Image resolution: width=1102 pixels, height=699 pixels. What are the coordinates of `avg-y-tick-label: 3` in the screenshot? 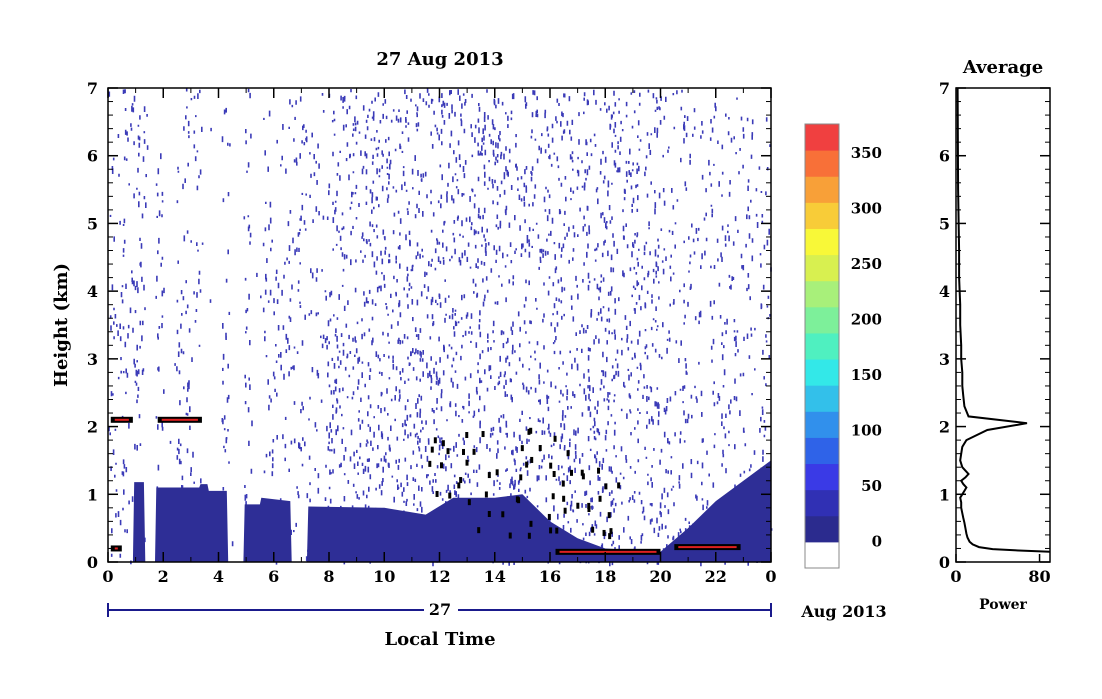 It's located at (944, 359).